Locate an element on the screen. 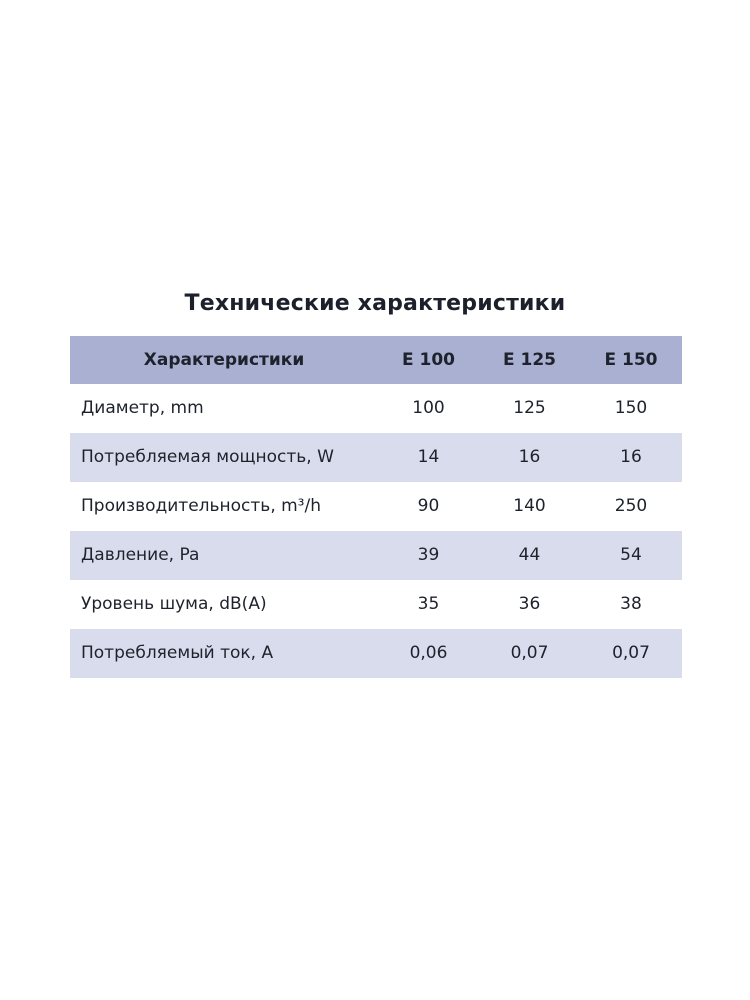 The width and height of the screenshot is (750, 1000). row-value: 36 is located at coordinates (529, 604).